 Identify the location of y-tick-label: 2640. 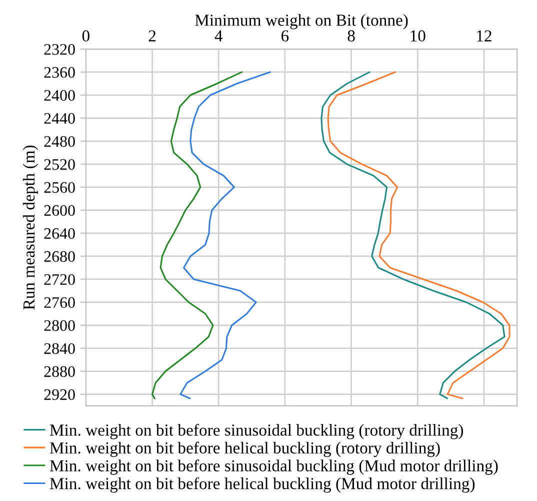
(59, 233).